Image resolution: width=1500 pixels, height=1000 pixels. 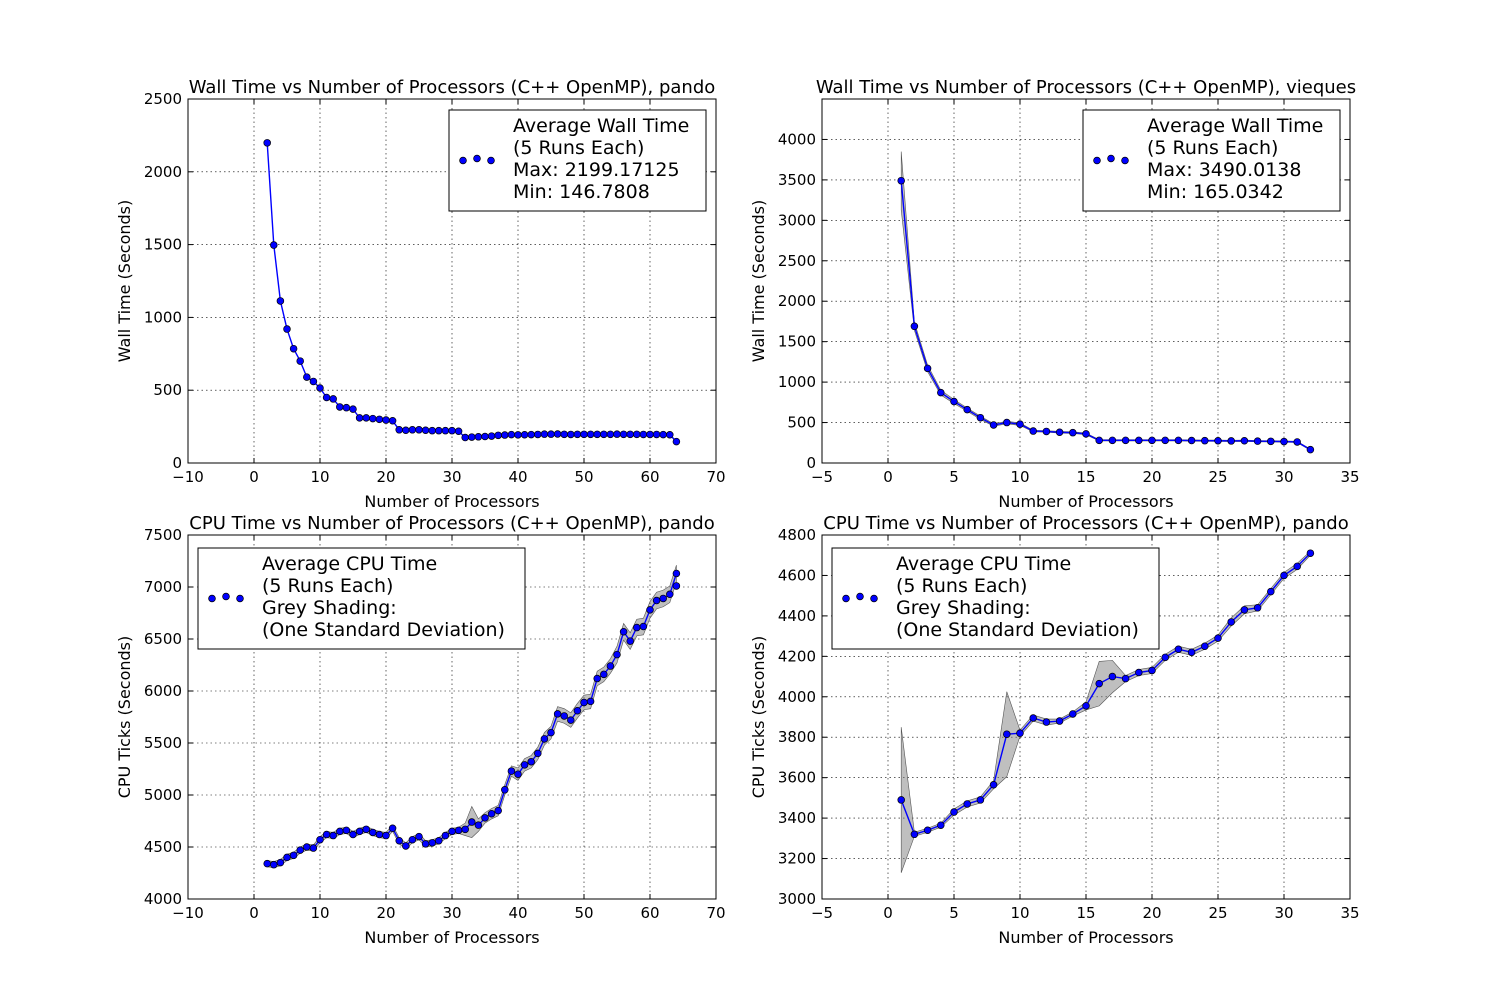 I want to click on legend-text: Average CPU Time, so click(x=983, y=564).